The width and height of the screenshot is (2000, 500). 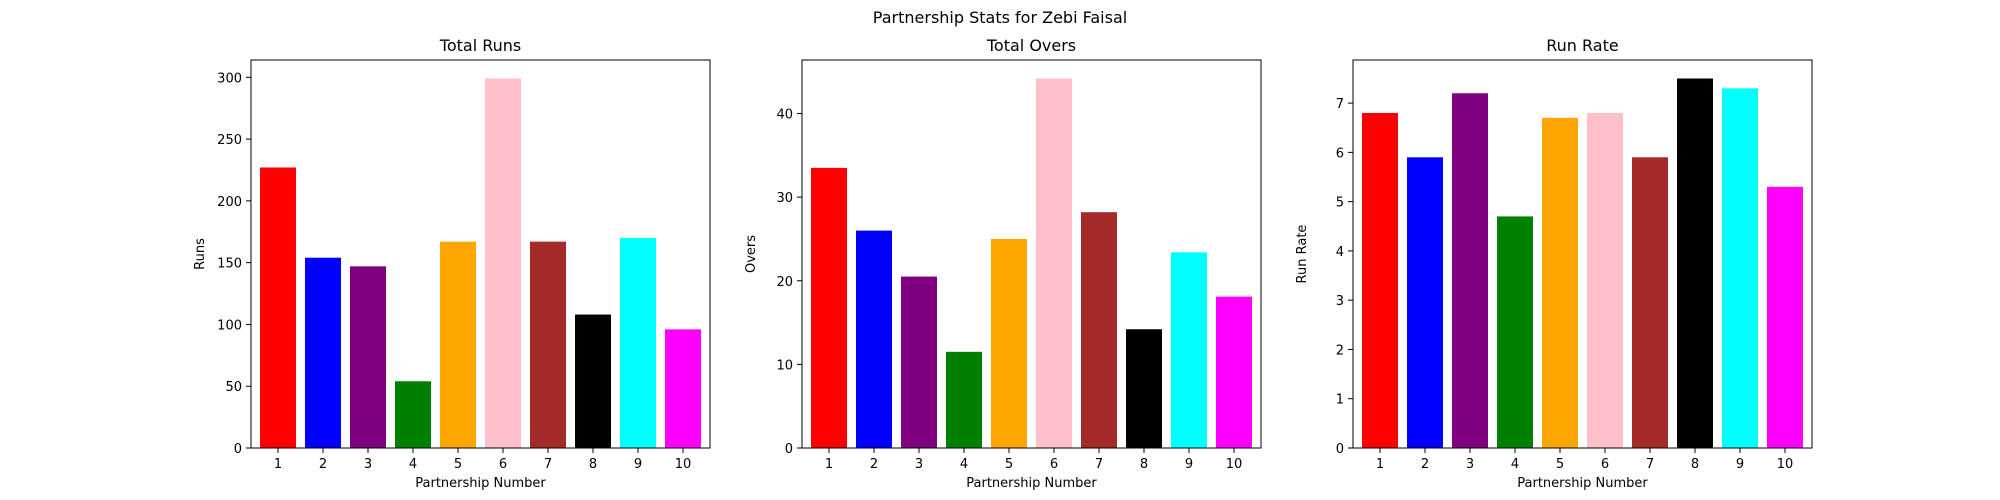 What do you see at coordinates (200, 254) in the screenshot?
I see `y-axis-label: Runs` at bounding box center [200, 254].